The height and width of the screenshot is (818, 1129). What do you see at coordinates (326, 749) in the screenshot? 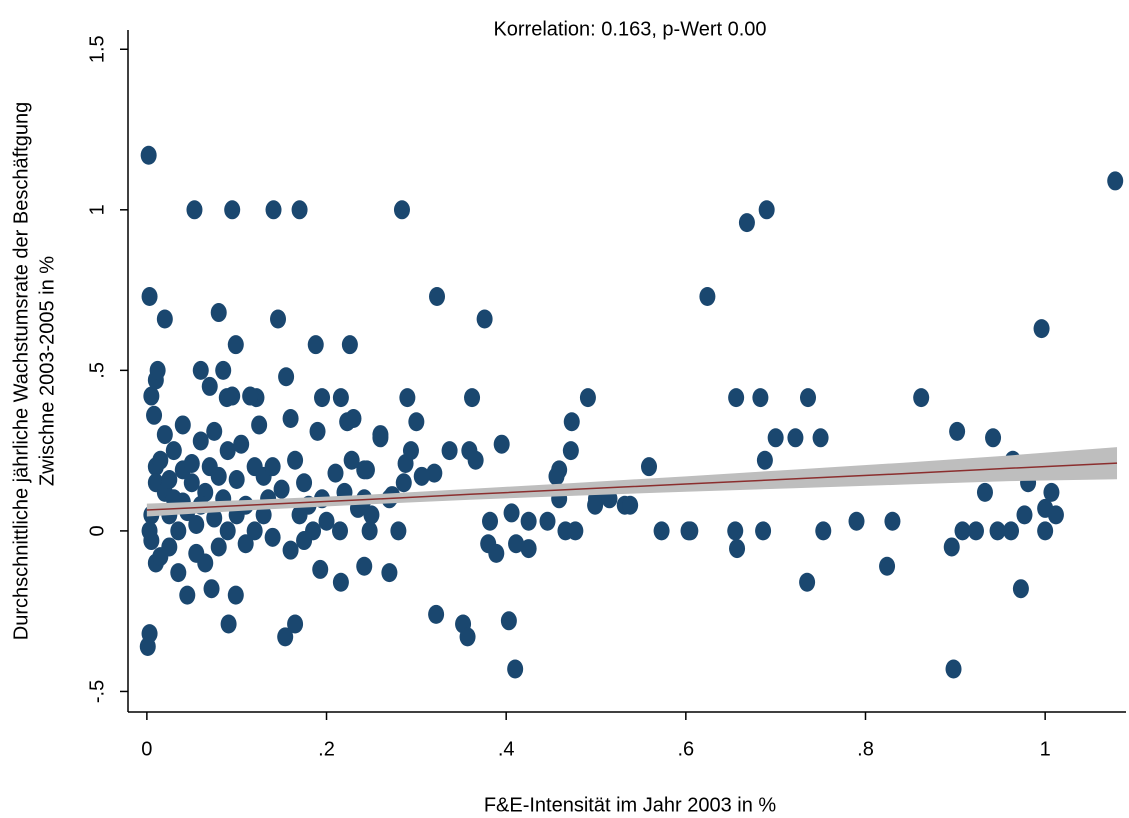
I see `x-tick-label: .2` at bounding box center [326, 749].